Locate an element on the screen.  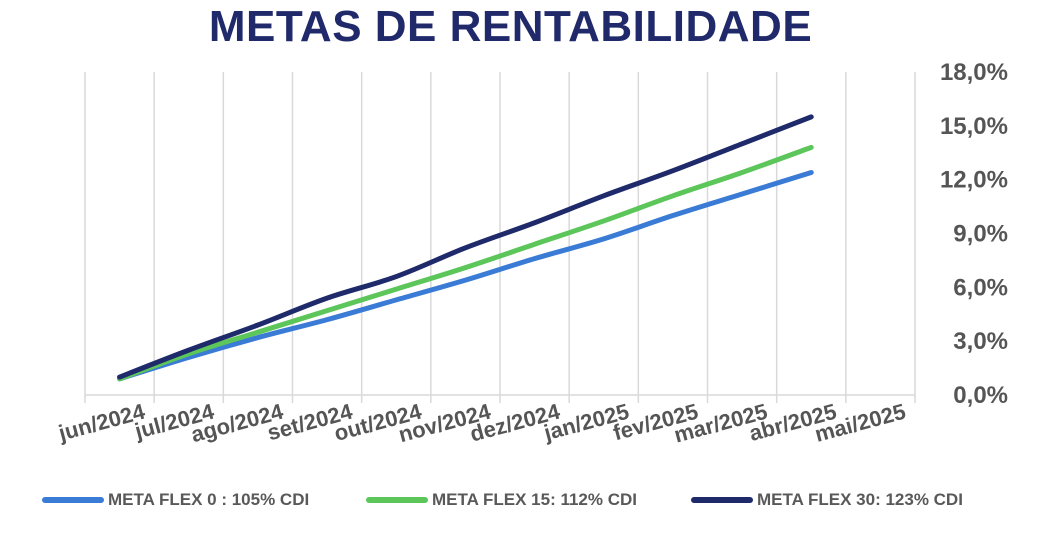
legend-item: META FLEX 0 : 105% CDI is located at coordinates (175, 500).